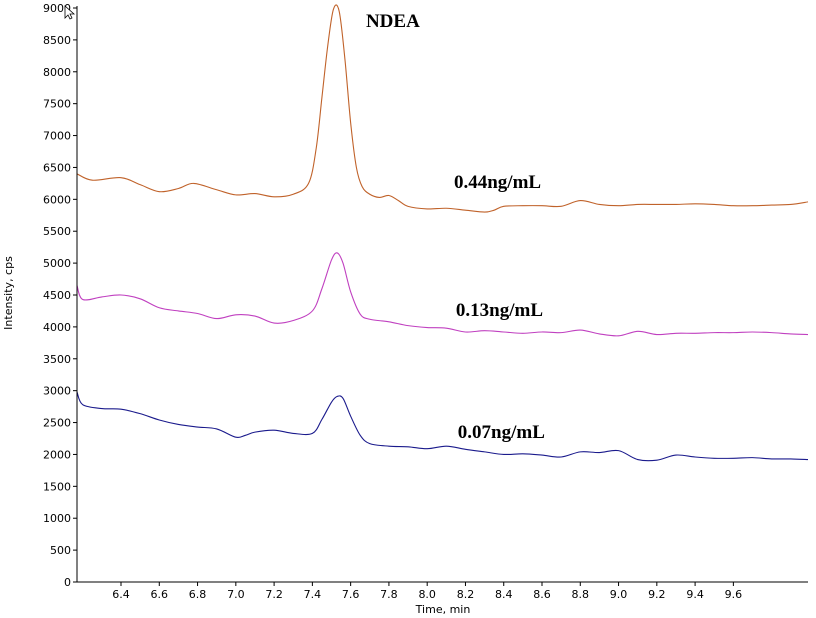  Describe the element at coordinates (57, 454) in the screenshot. I see `y-tick-label: 2000` at that location.